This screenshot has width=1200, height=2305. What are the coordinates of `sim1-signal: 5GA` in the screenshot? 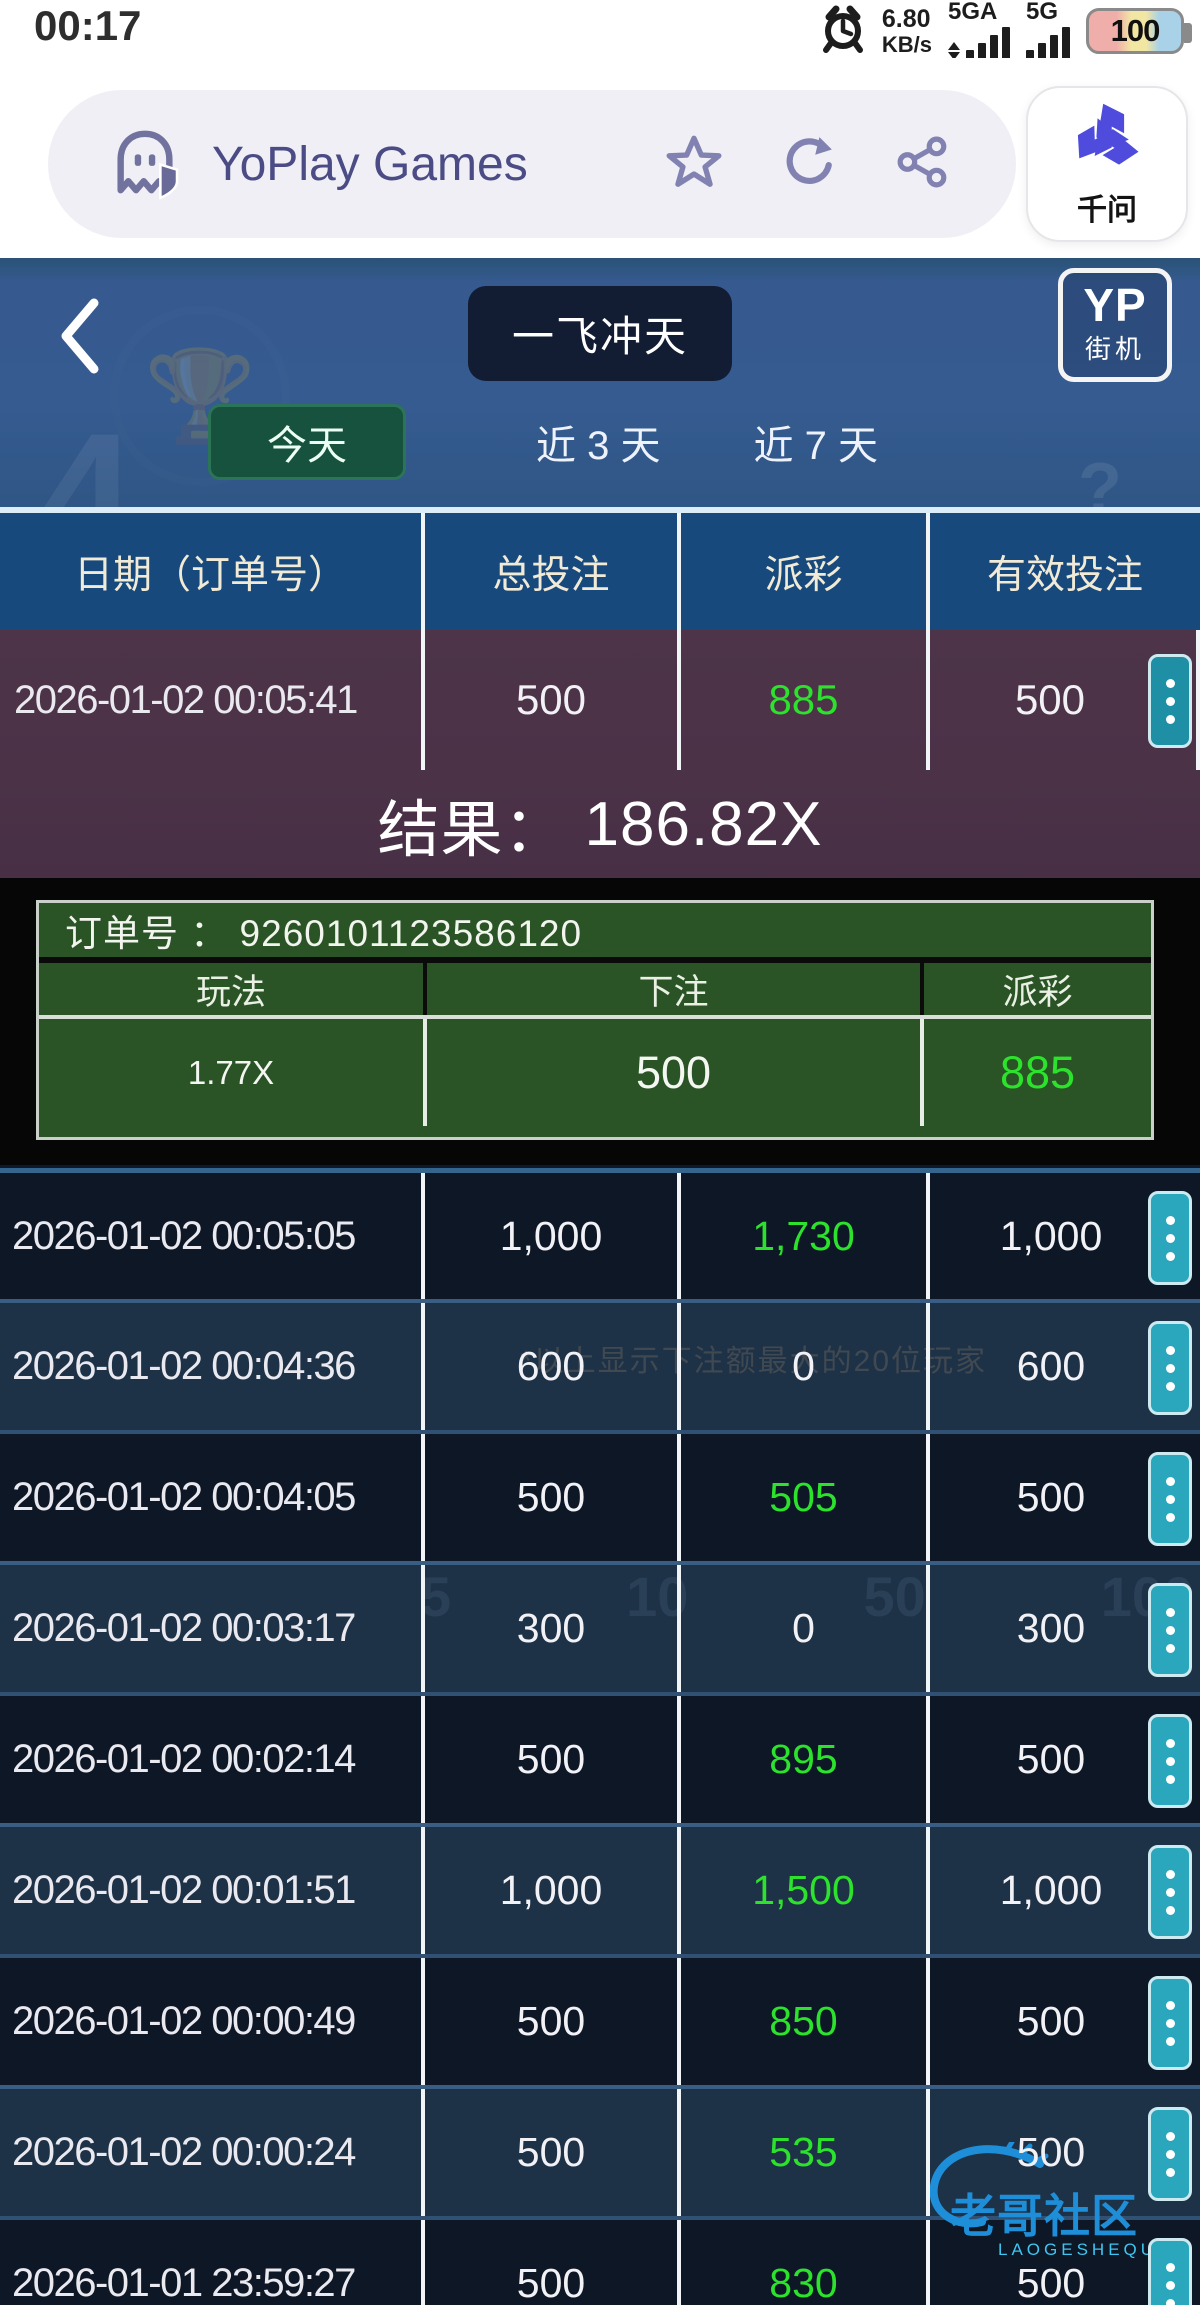 It's located at (979, 31).